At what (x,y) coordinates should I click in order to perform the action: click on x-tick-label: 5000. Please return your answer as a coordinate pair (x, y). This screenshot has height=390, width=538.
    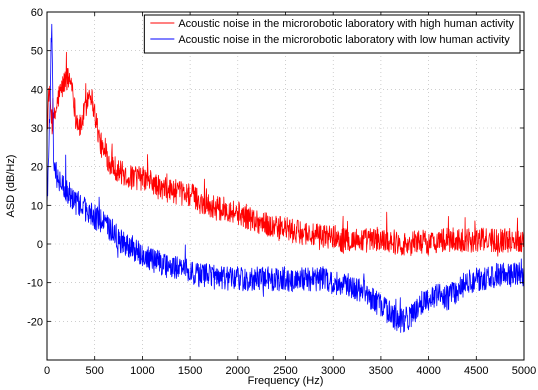
    Looking at the image, I should click on (524, 371).